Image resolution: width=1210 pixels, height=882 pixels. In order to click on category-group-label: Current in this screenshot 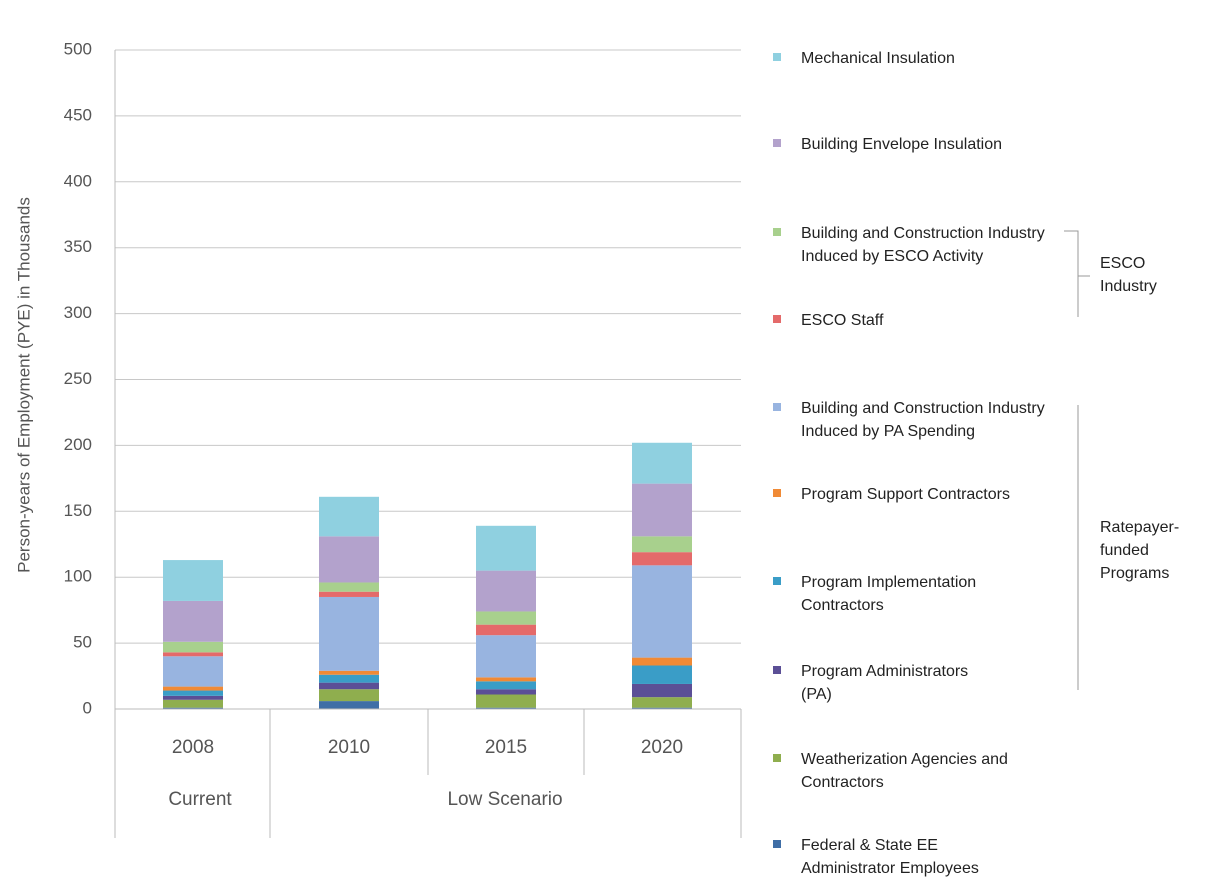, I will do `click(200, 799)`.